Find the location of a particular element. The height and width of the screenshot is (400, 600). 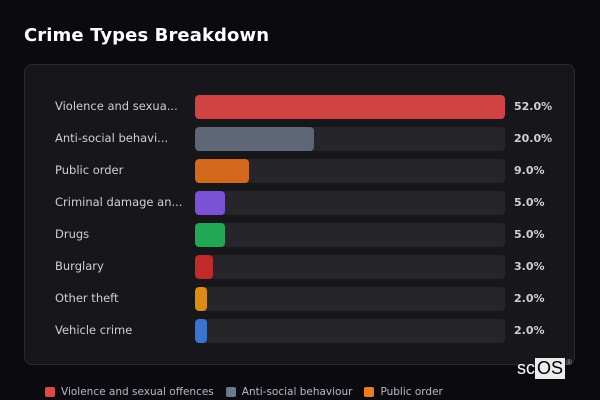

bar-label: Public order is located at coordinates (89, 170).